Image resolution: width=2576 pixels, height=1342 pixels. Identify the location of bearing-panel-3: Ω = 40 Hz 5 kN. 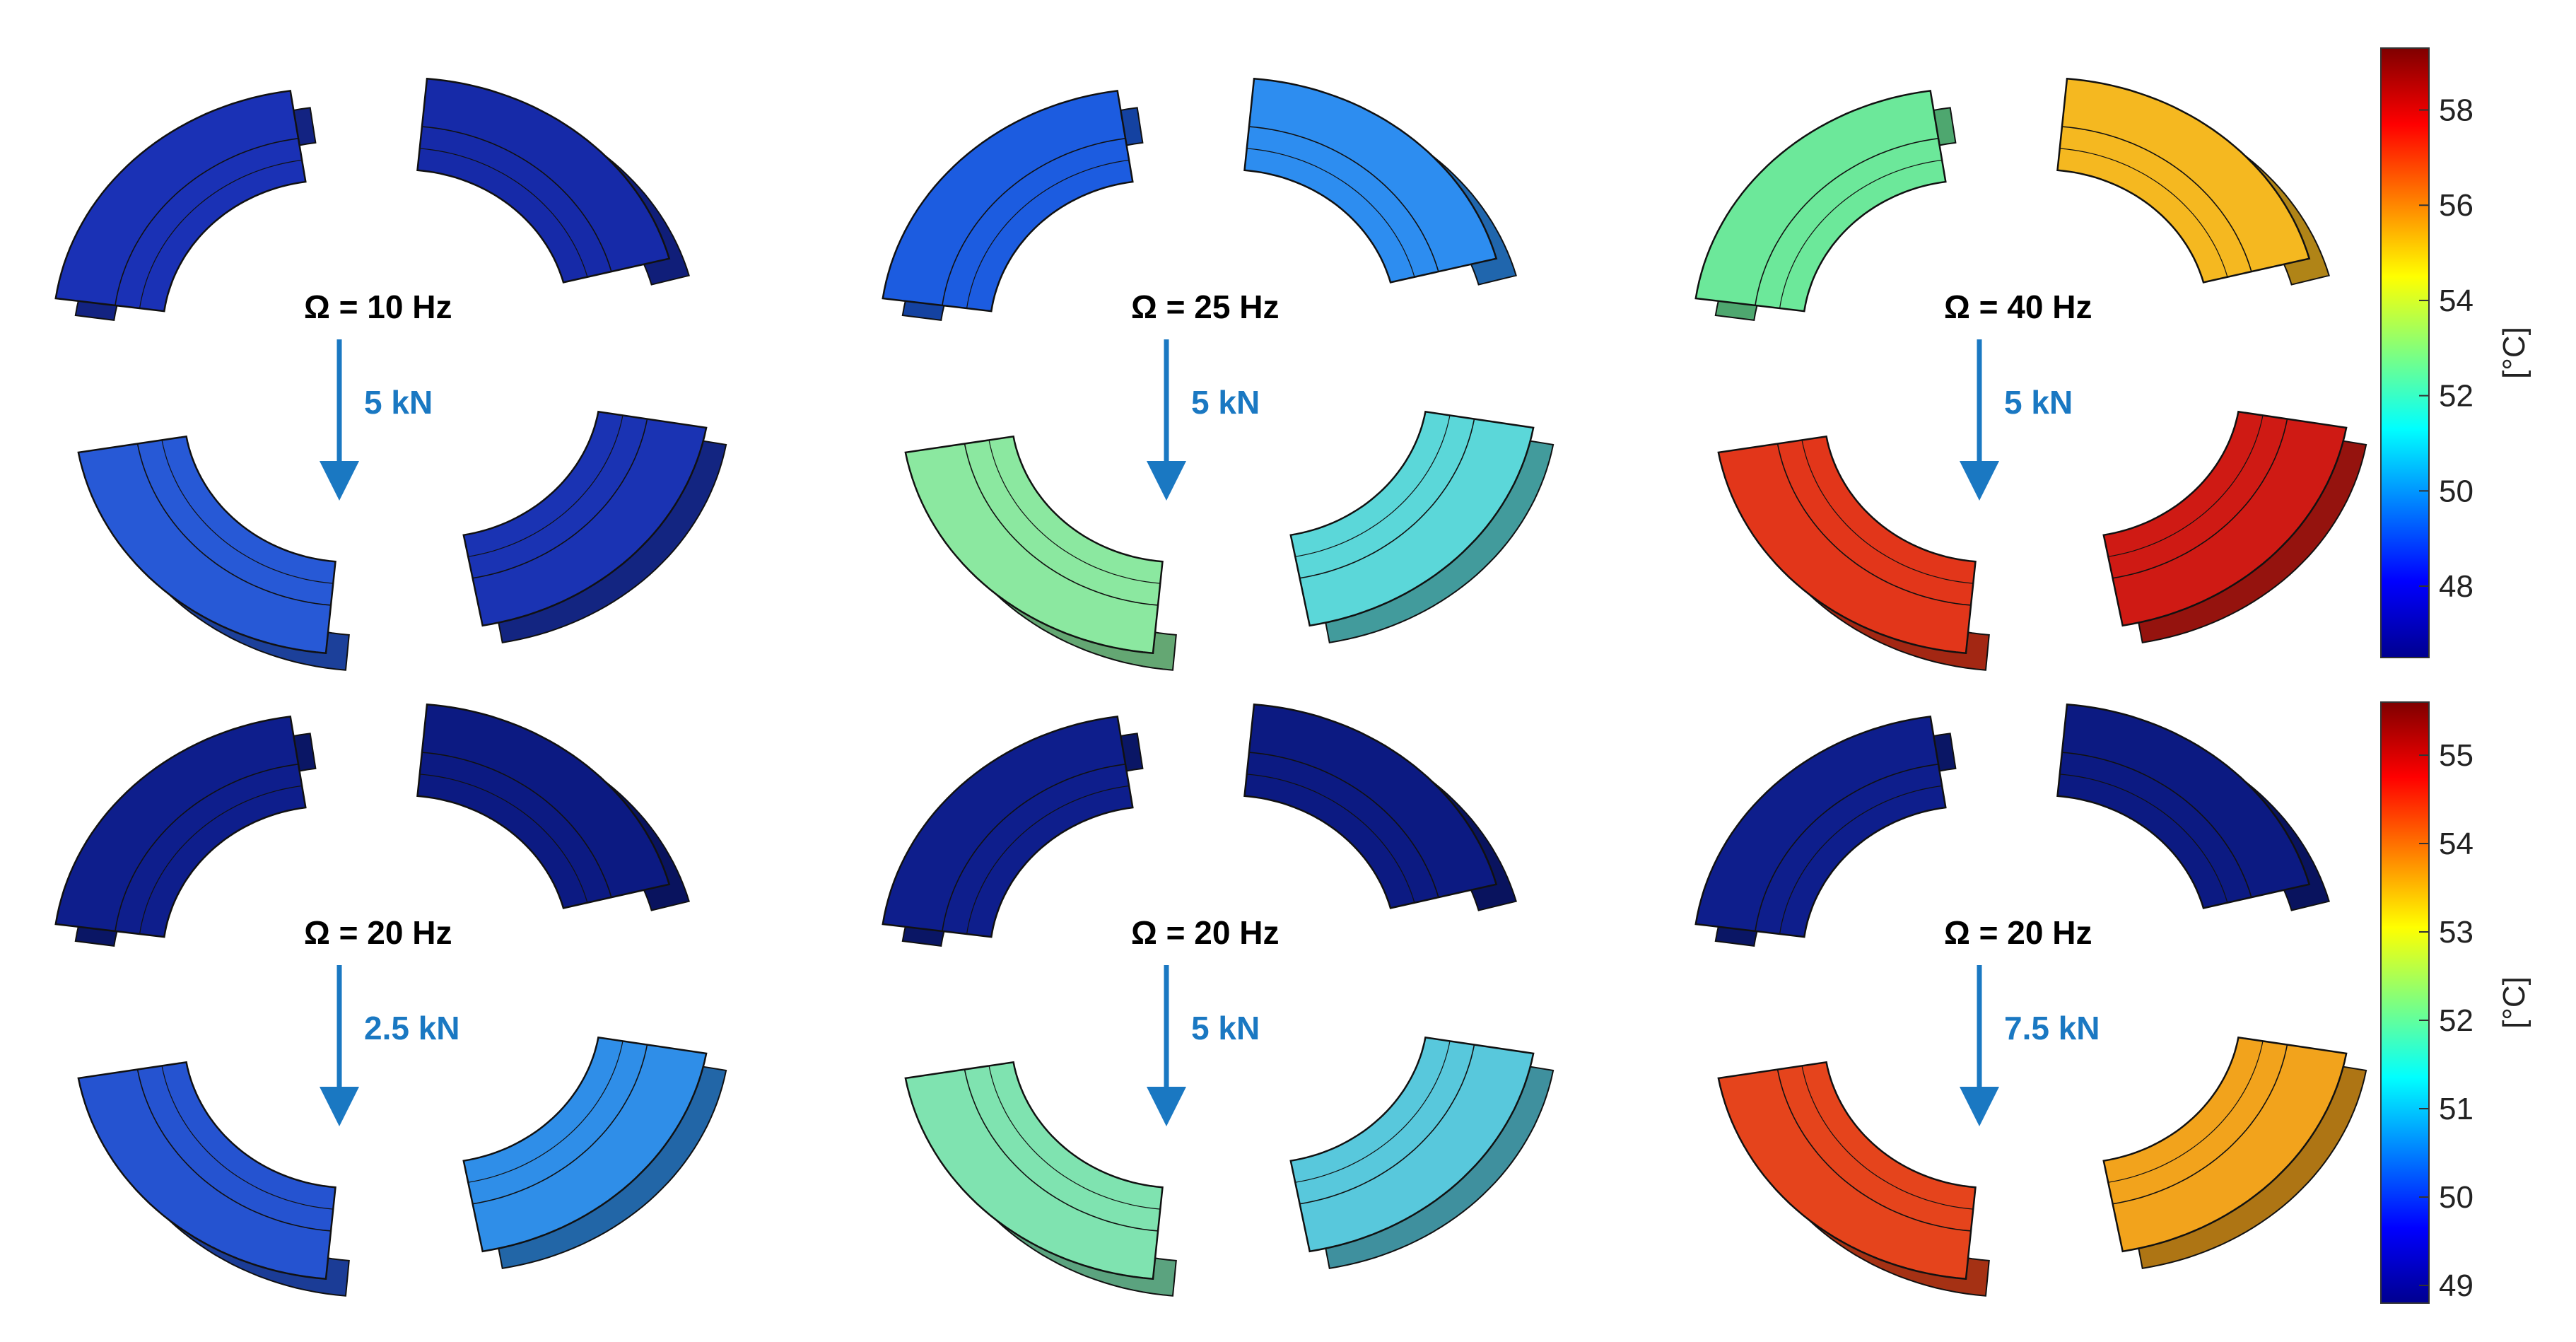
(2031, 374).